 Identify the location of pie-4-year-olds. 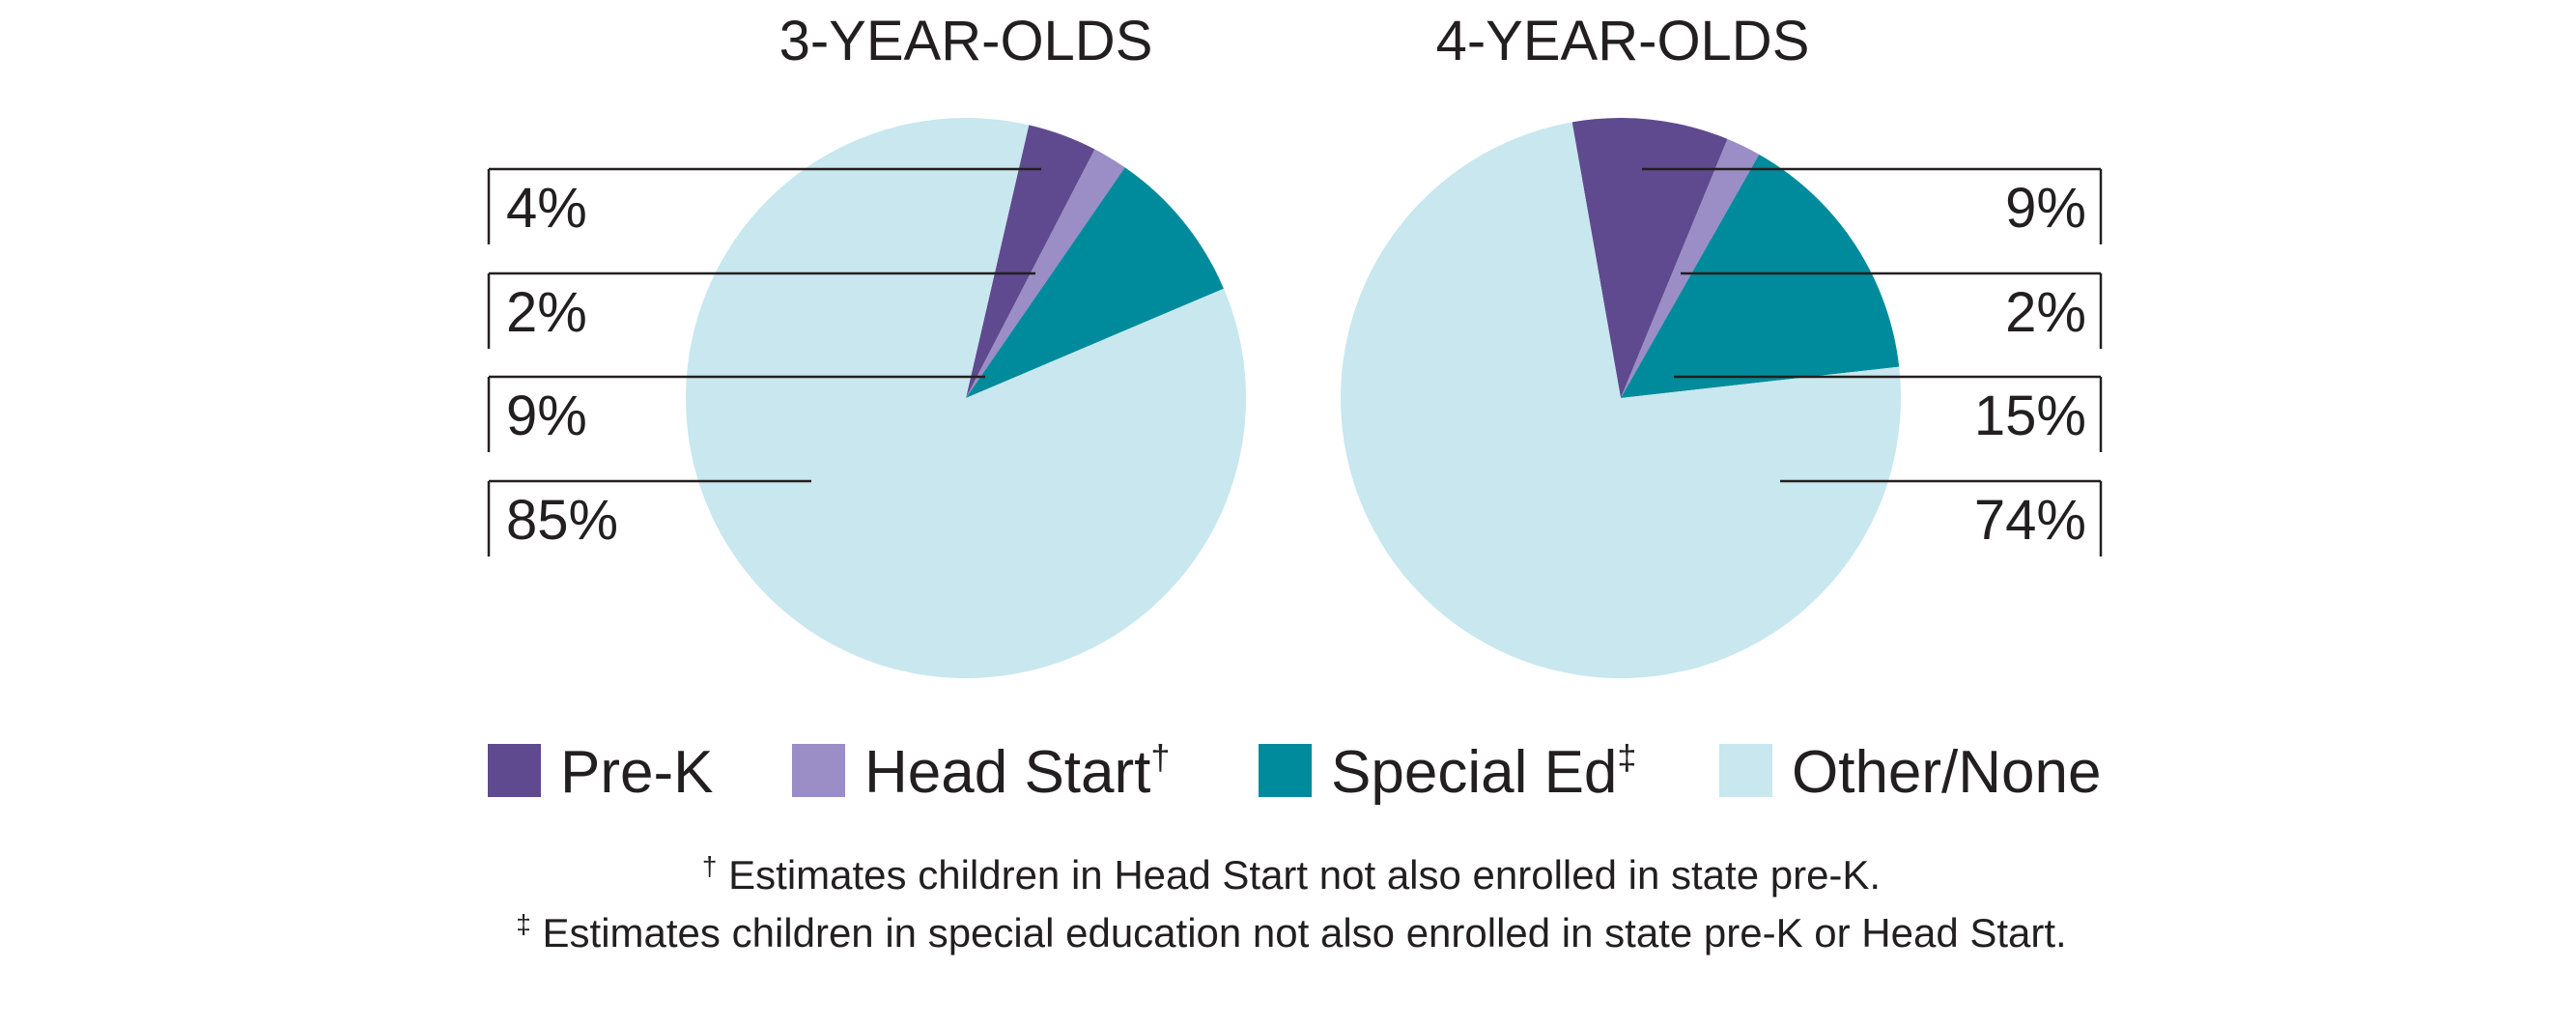
(1620, 398).